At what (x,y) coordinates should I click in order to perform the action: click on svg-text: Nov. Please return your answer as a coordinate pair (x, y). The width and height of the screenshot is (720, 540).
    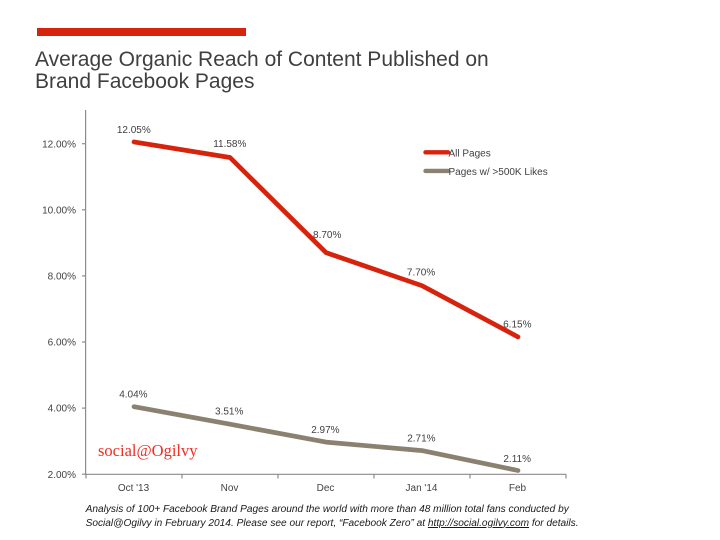
    Looking at the image, I should click on (230, 488).